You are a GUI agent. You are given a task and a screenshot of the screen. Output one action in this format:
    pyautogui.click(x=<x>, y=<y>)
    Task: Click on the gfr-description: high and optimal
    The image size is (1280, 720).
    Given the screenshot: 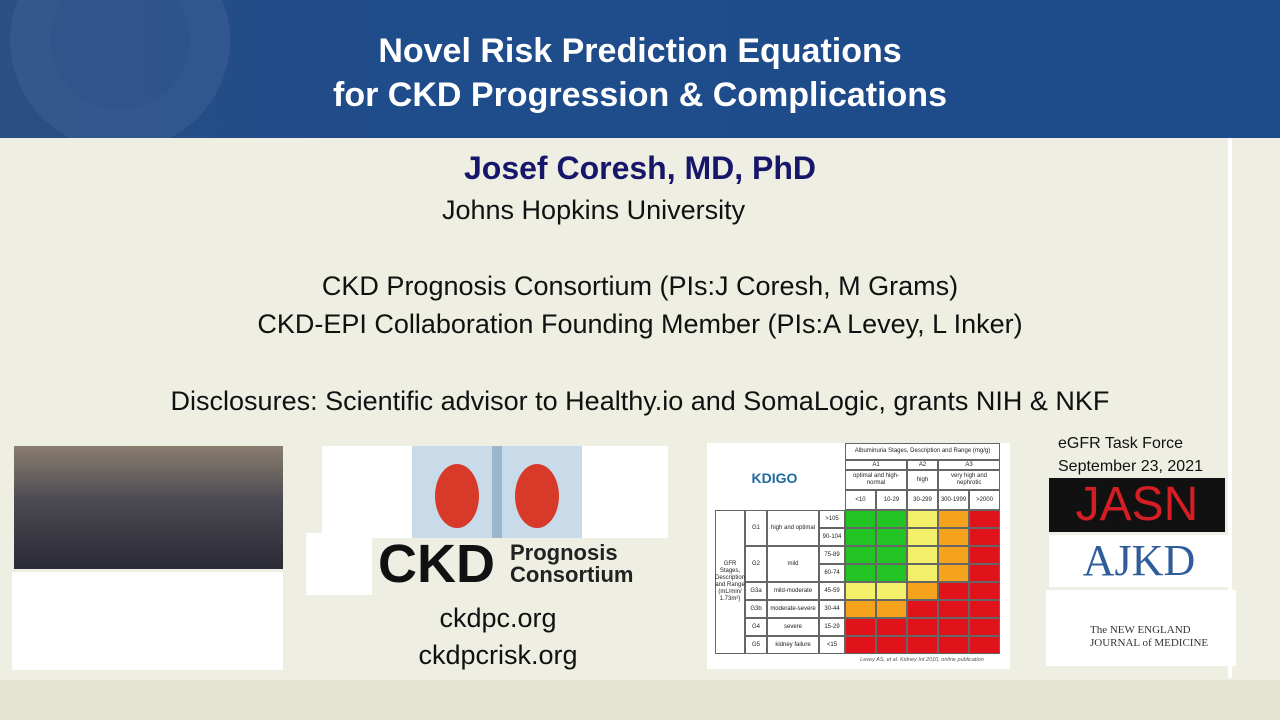 What is the action you would take?
    pyautogui.click(x=793, y=528)
    